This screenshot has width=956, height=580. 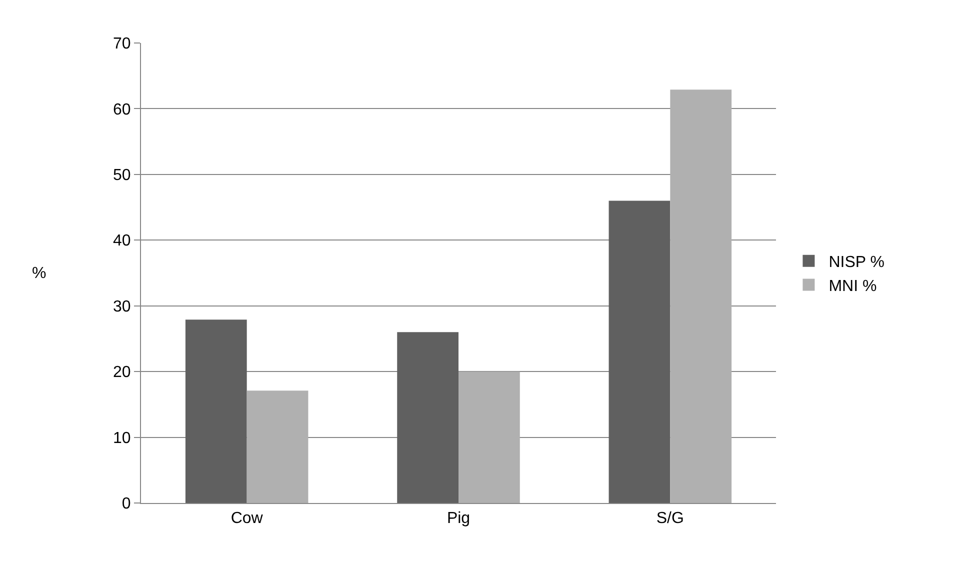 I want to click on y-tick-label: 60, so click(x=122, y=109).